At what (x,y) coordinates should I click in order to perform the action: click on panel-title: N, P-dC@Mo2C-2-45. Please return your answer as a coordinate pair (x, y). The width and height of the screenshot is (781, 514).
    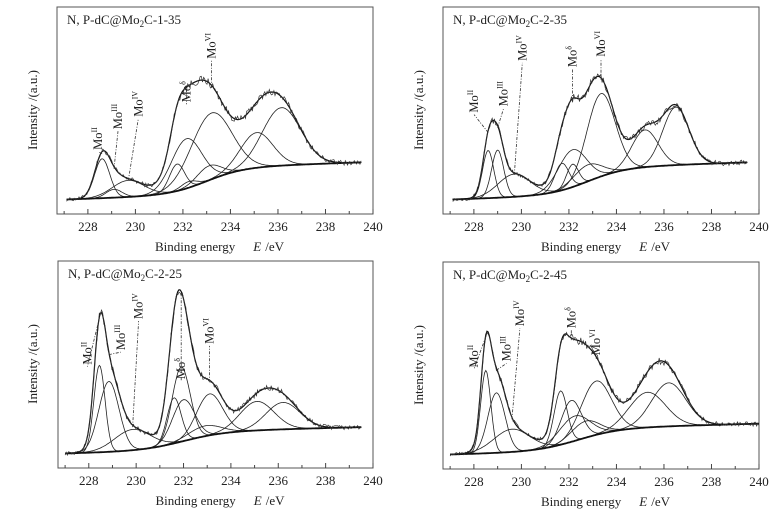
    Looking at the image, I should click on (510, 275).